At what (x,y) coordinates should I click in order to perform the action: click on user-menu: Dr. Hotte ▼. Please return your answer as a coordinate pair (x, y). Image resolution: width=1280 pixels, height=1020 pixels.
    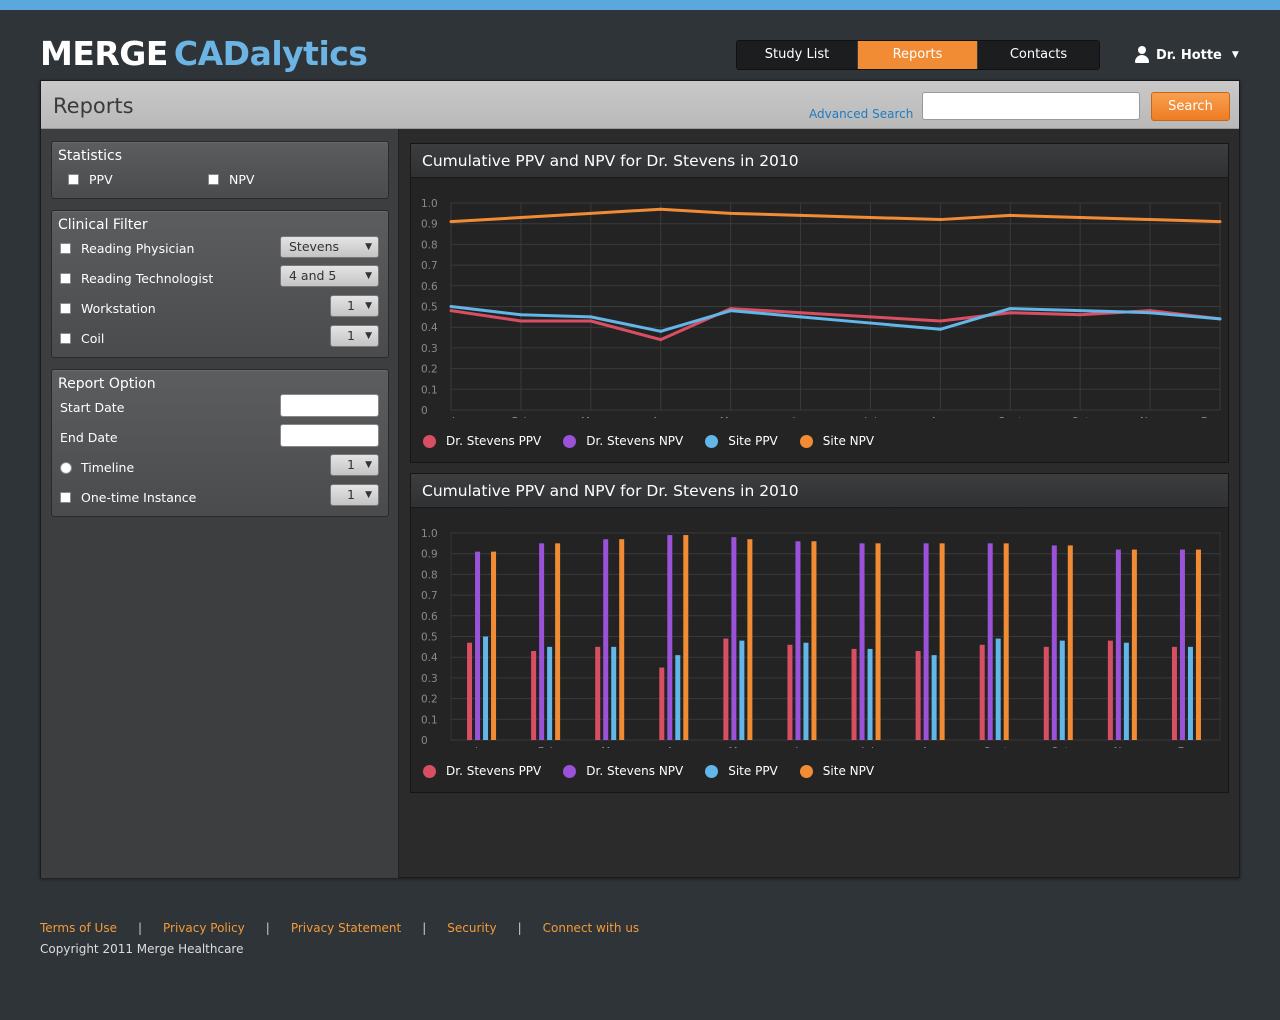
    Looking at the image, I should click on (1186, 55).